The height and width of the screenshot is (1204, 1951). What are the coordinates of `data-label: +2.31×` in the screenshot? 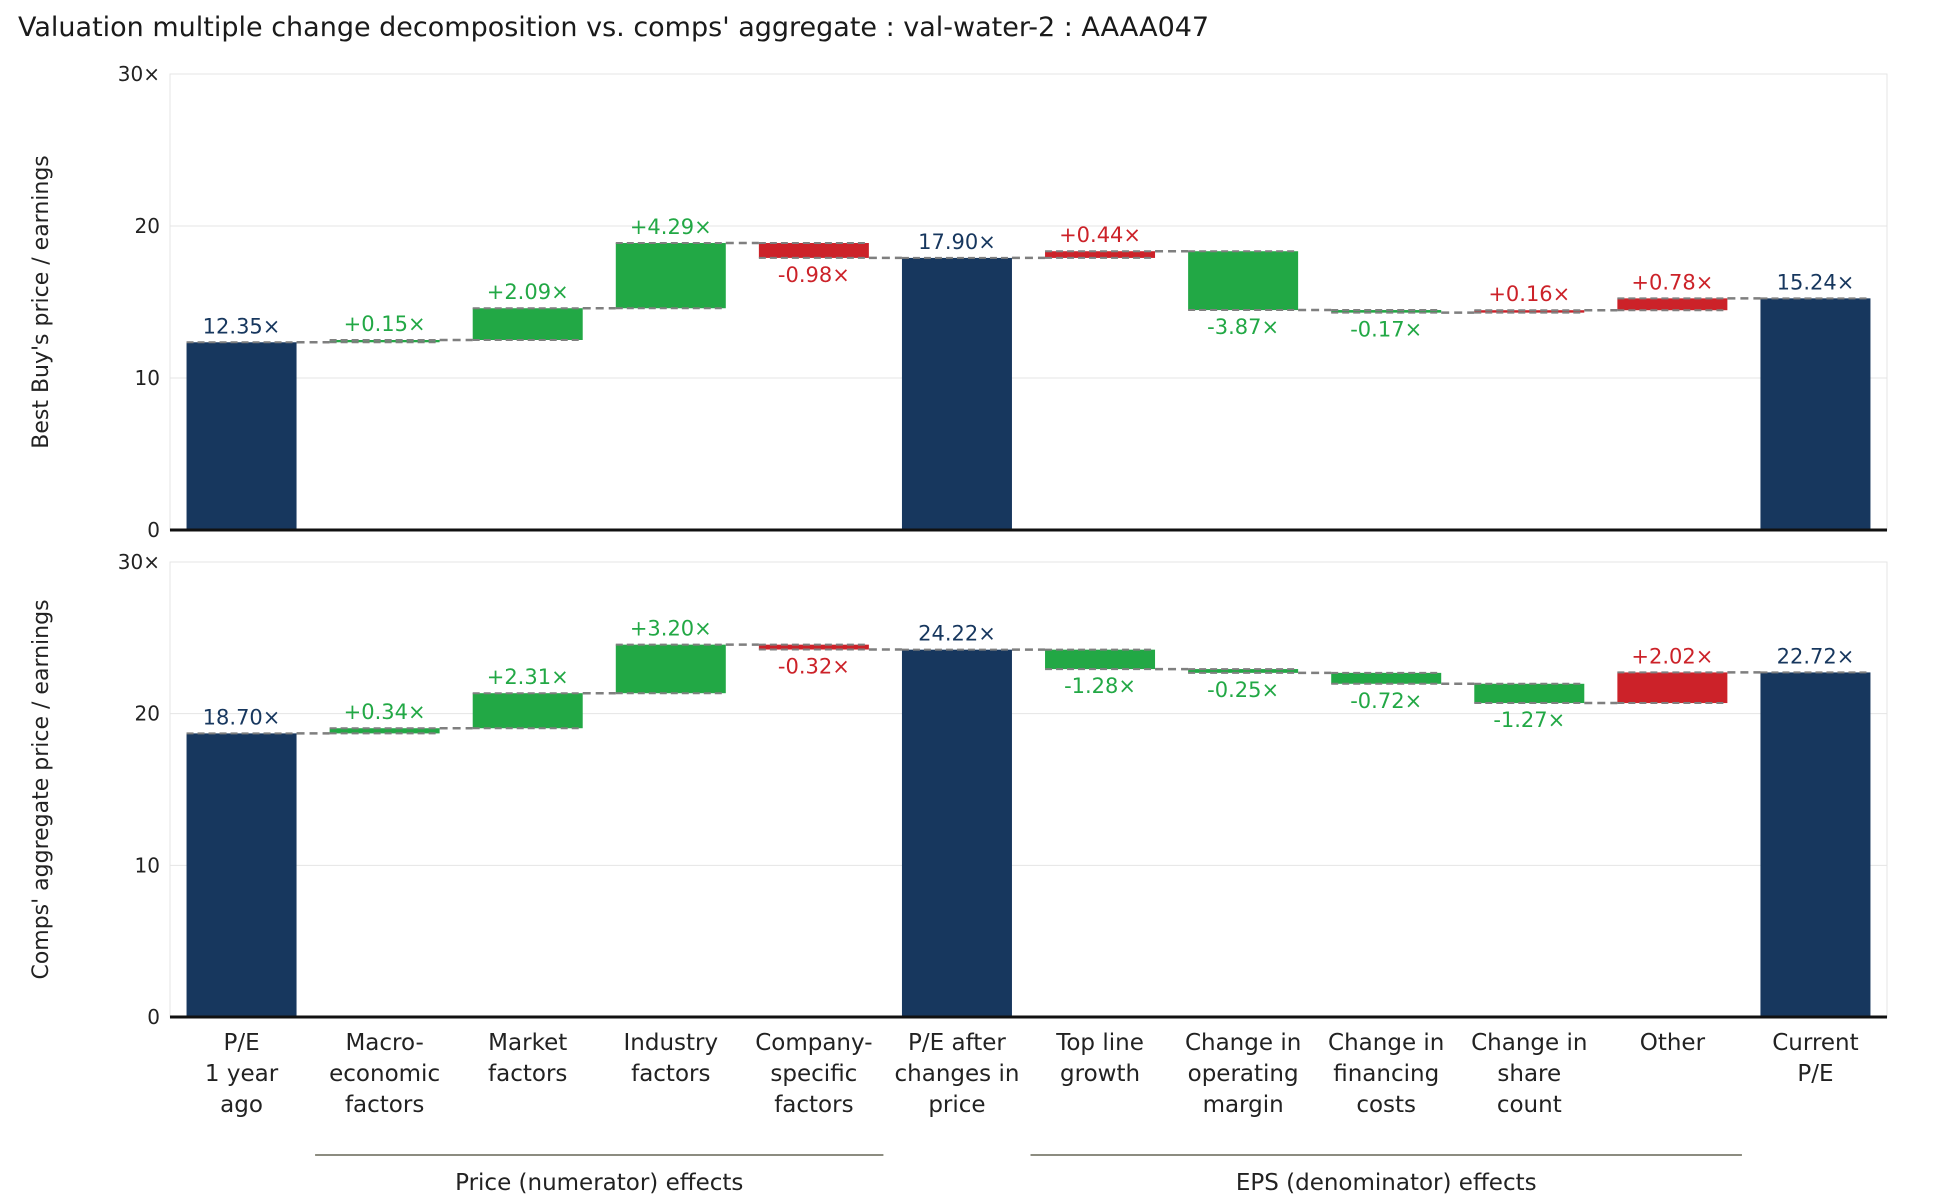 It's located at (528, 677).